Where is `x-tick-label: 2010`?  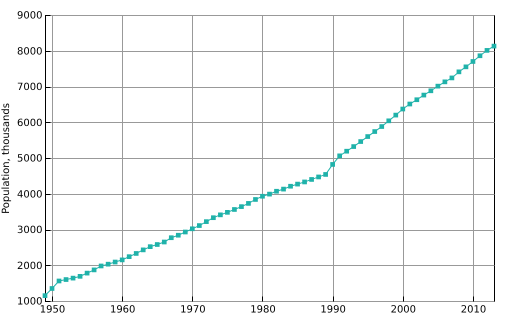 x-tick-label: 2010 is located at coordinates (473, 310).